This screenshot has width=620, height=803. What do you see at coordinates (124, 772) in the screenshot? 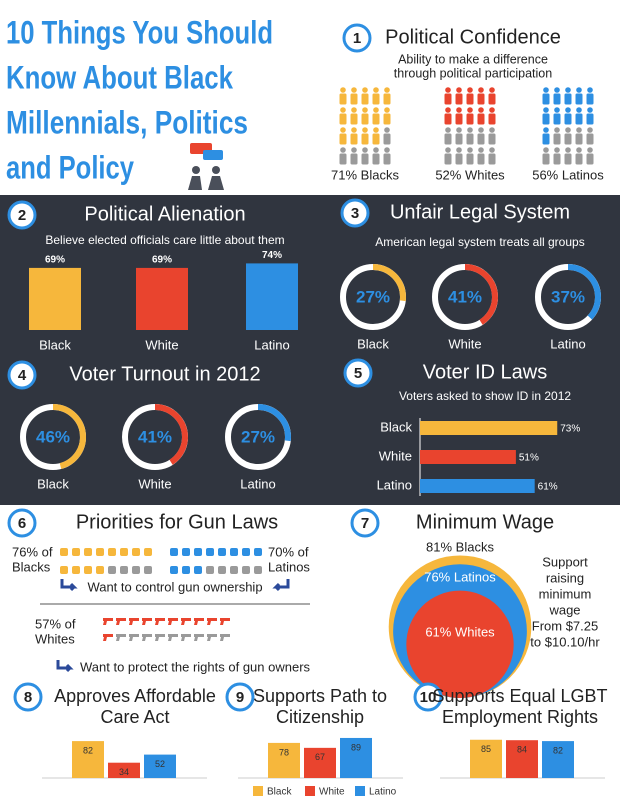
I see `value-label: 34` at bounding box center [124, 772].